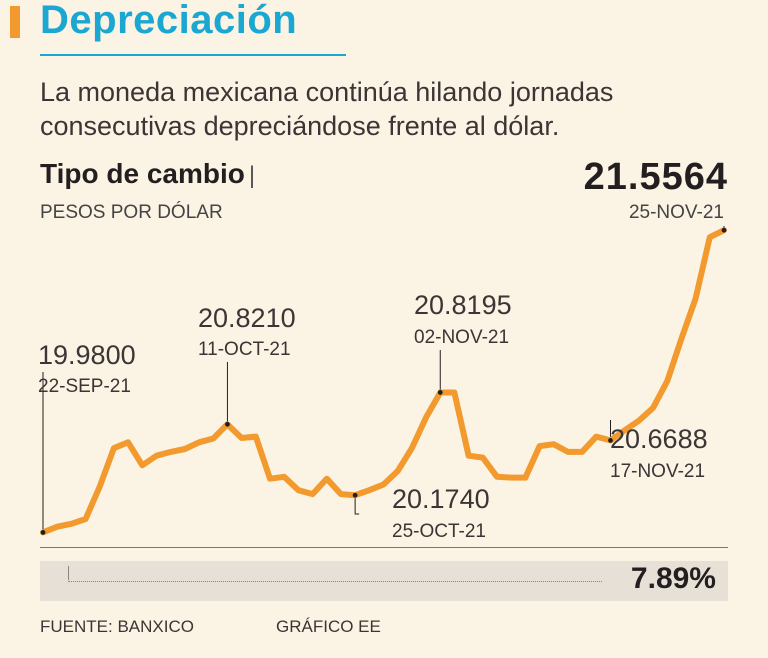 Image resolution: width=768 pixels, height=658 pixels. What do you see at coordinates (84, 386) in the screenshot?
I see `annotation-date: 22-SEP-21` at bounding box center [84, 386].